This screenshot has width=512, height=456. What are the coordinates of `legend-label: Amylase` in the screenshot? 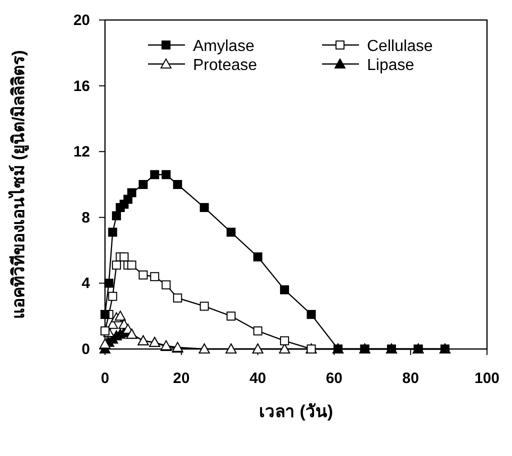 It's located at (223, 46).